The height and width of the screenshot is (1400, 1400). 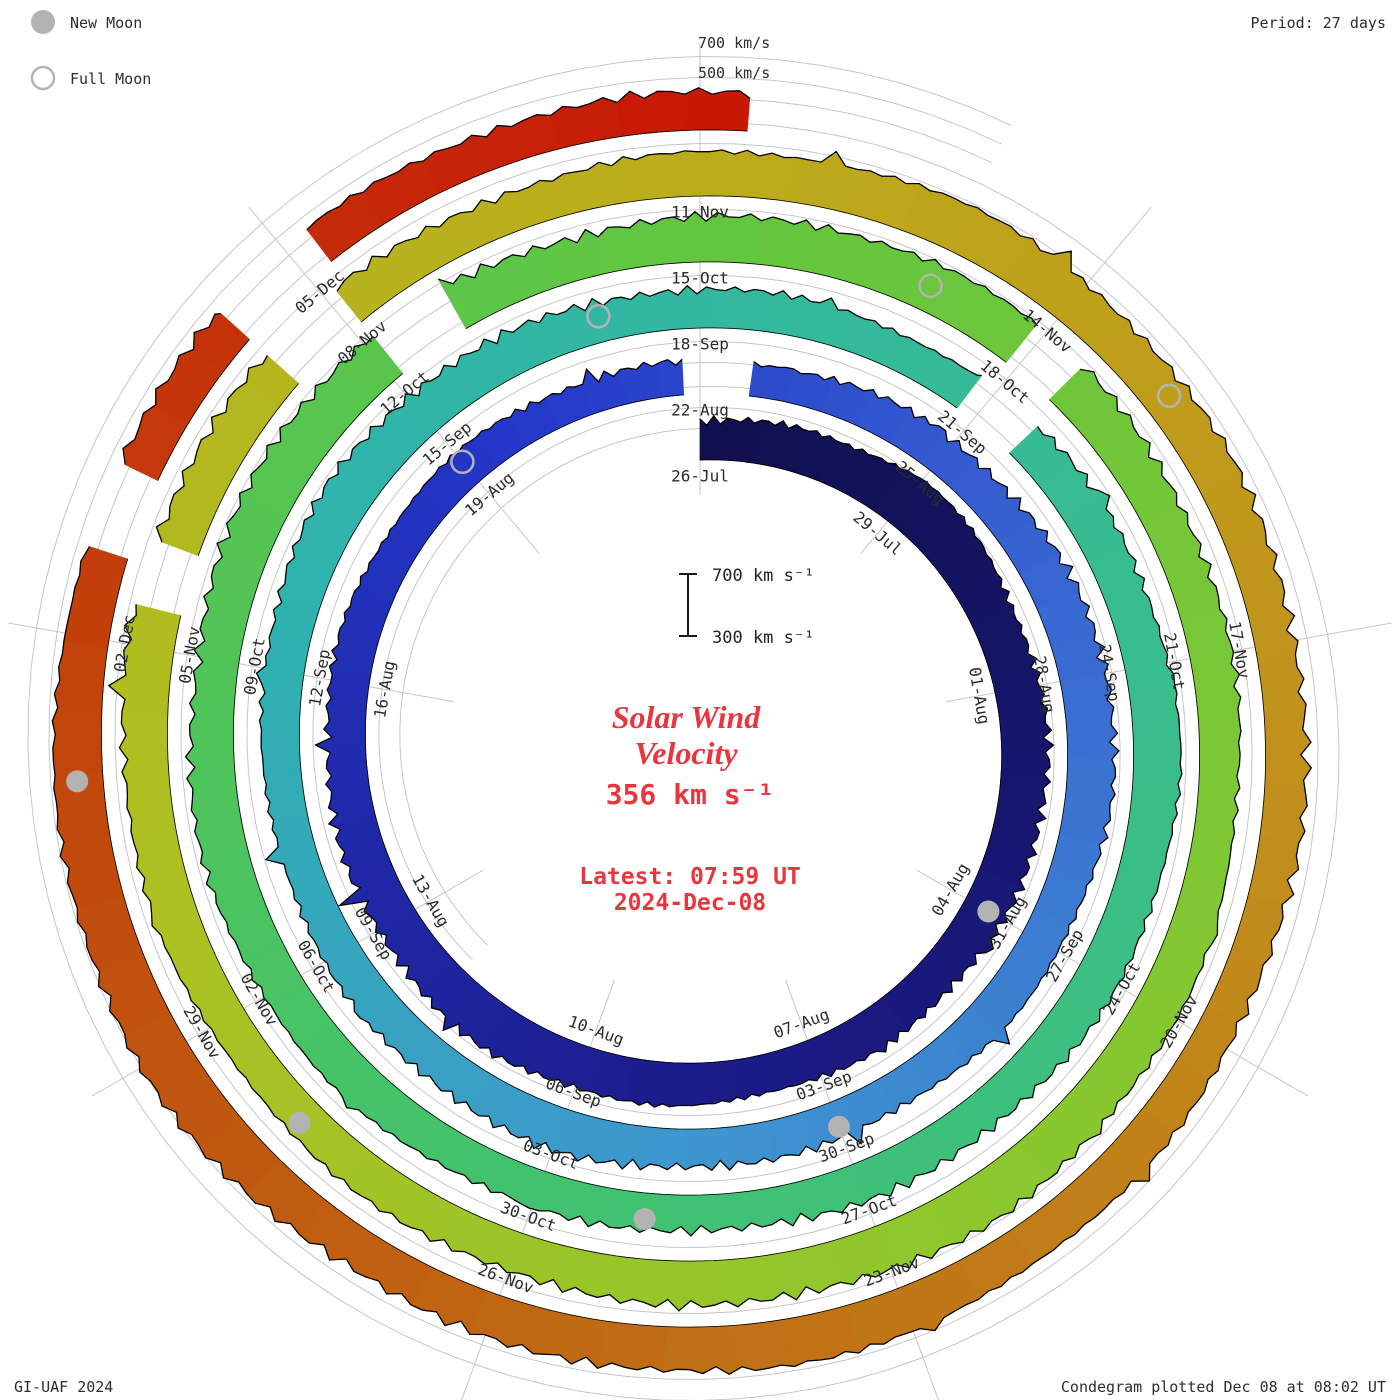 I want to click on date-label: 26-Jul, so click(x=700, y=476).